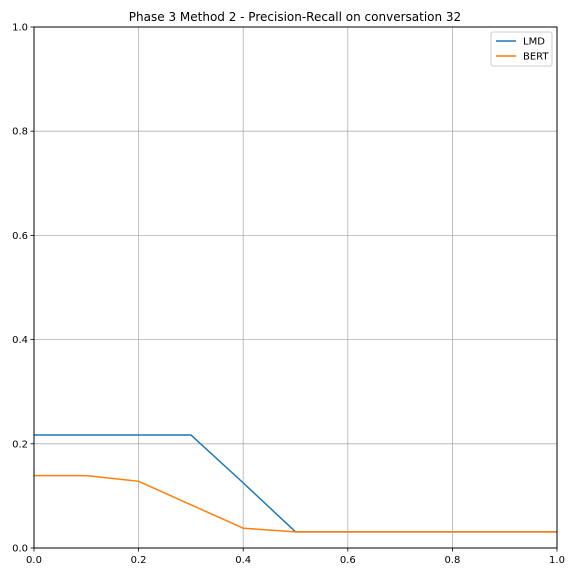  Describe the element at coordinates (295, 503) in the screenshot. I see `series-line-bert` at that location.